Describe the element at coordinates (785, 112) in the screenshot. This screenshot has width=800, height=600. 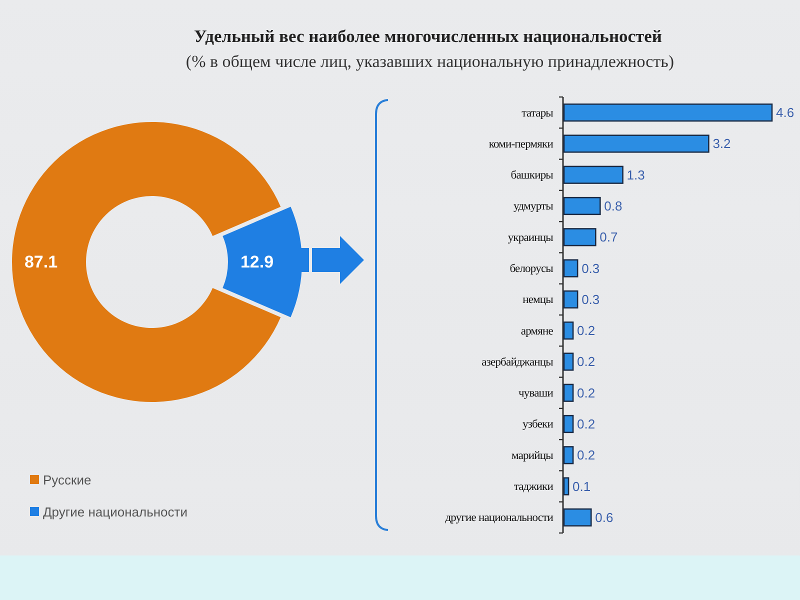
I see `data-label: 4.6` at that location.